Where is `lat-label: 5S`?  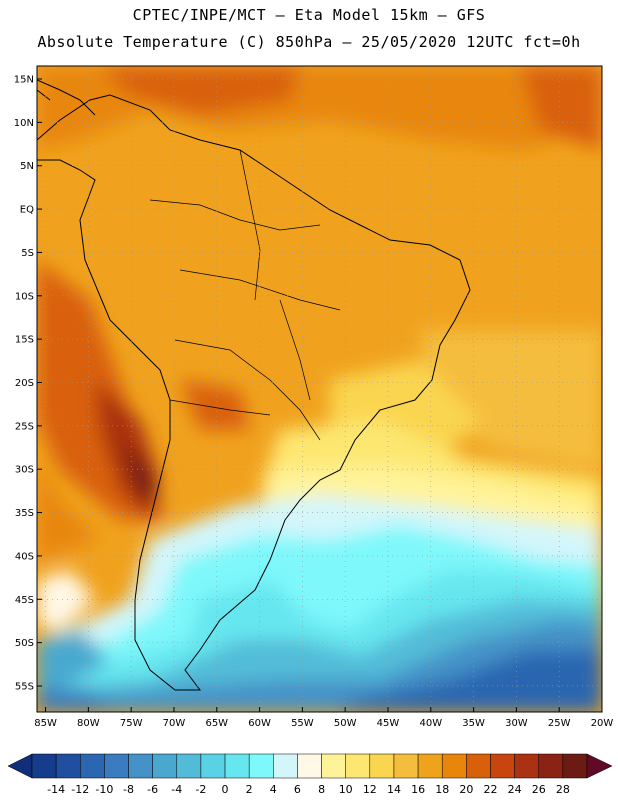 lat-label: 5S is located at coordinates (27, 253).